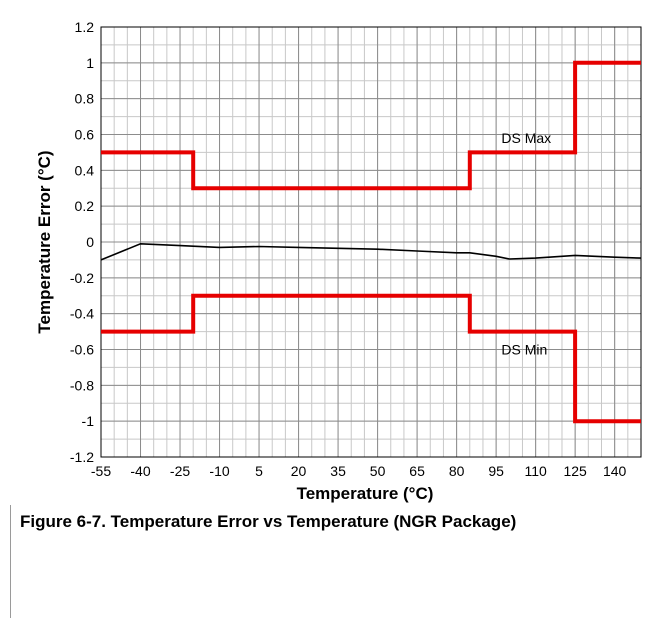  Describe the element at coordinates (82, 385) in the screenshot. I see `y-tick-label: -0.8` at that location.